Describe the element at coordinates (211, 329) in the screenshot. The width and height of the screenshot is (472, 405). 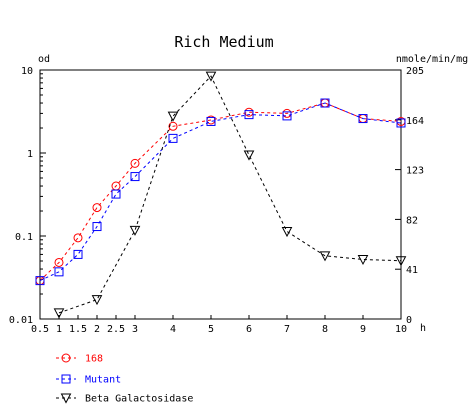
I see `x-tick-label: 5` at that location.